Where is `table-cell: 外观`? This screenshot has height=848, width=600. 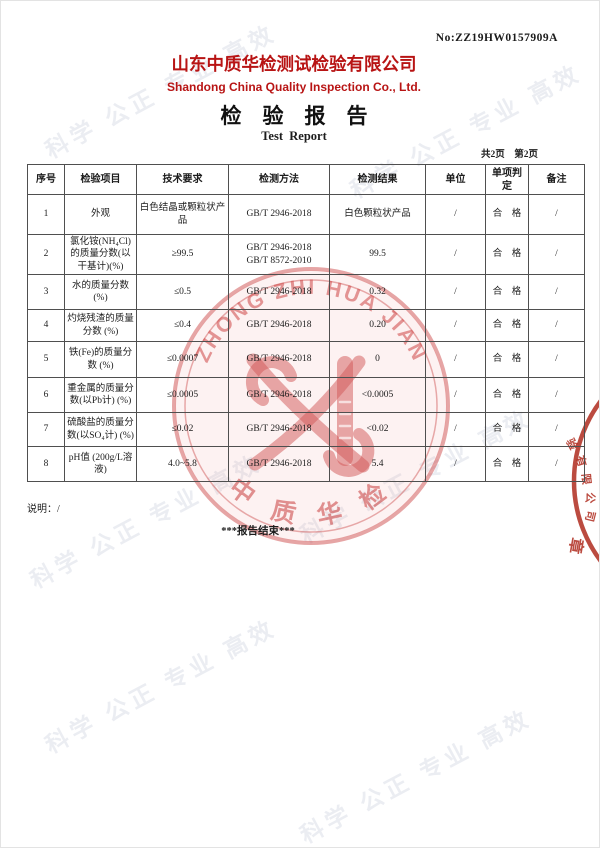
table-cell: 外观 is located at coordinates (100, 214).